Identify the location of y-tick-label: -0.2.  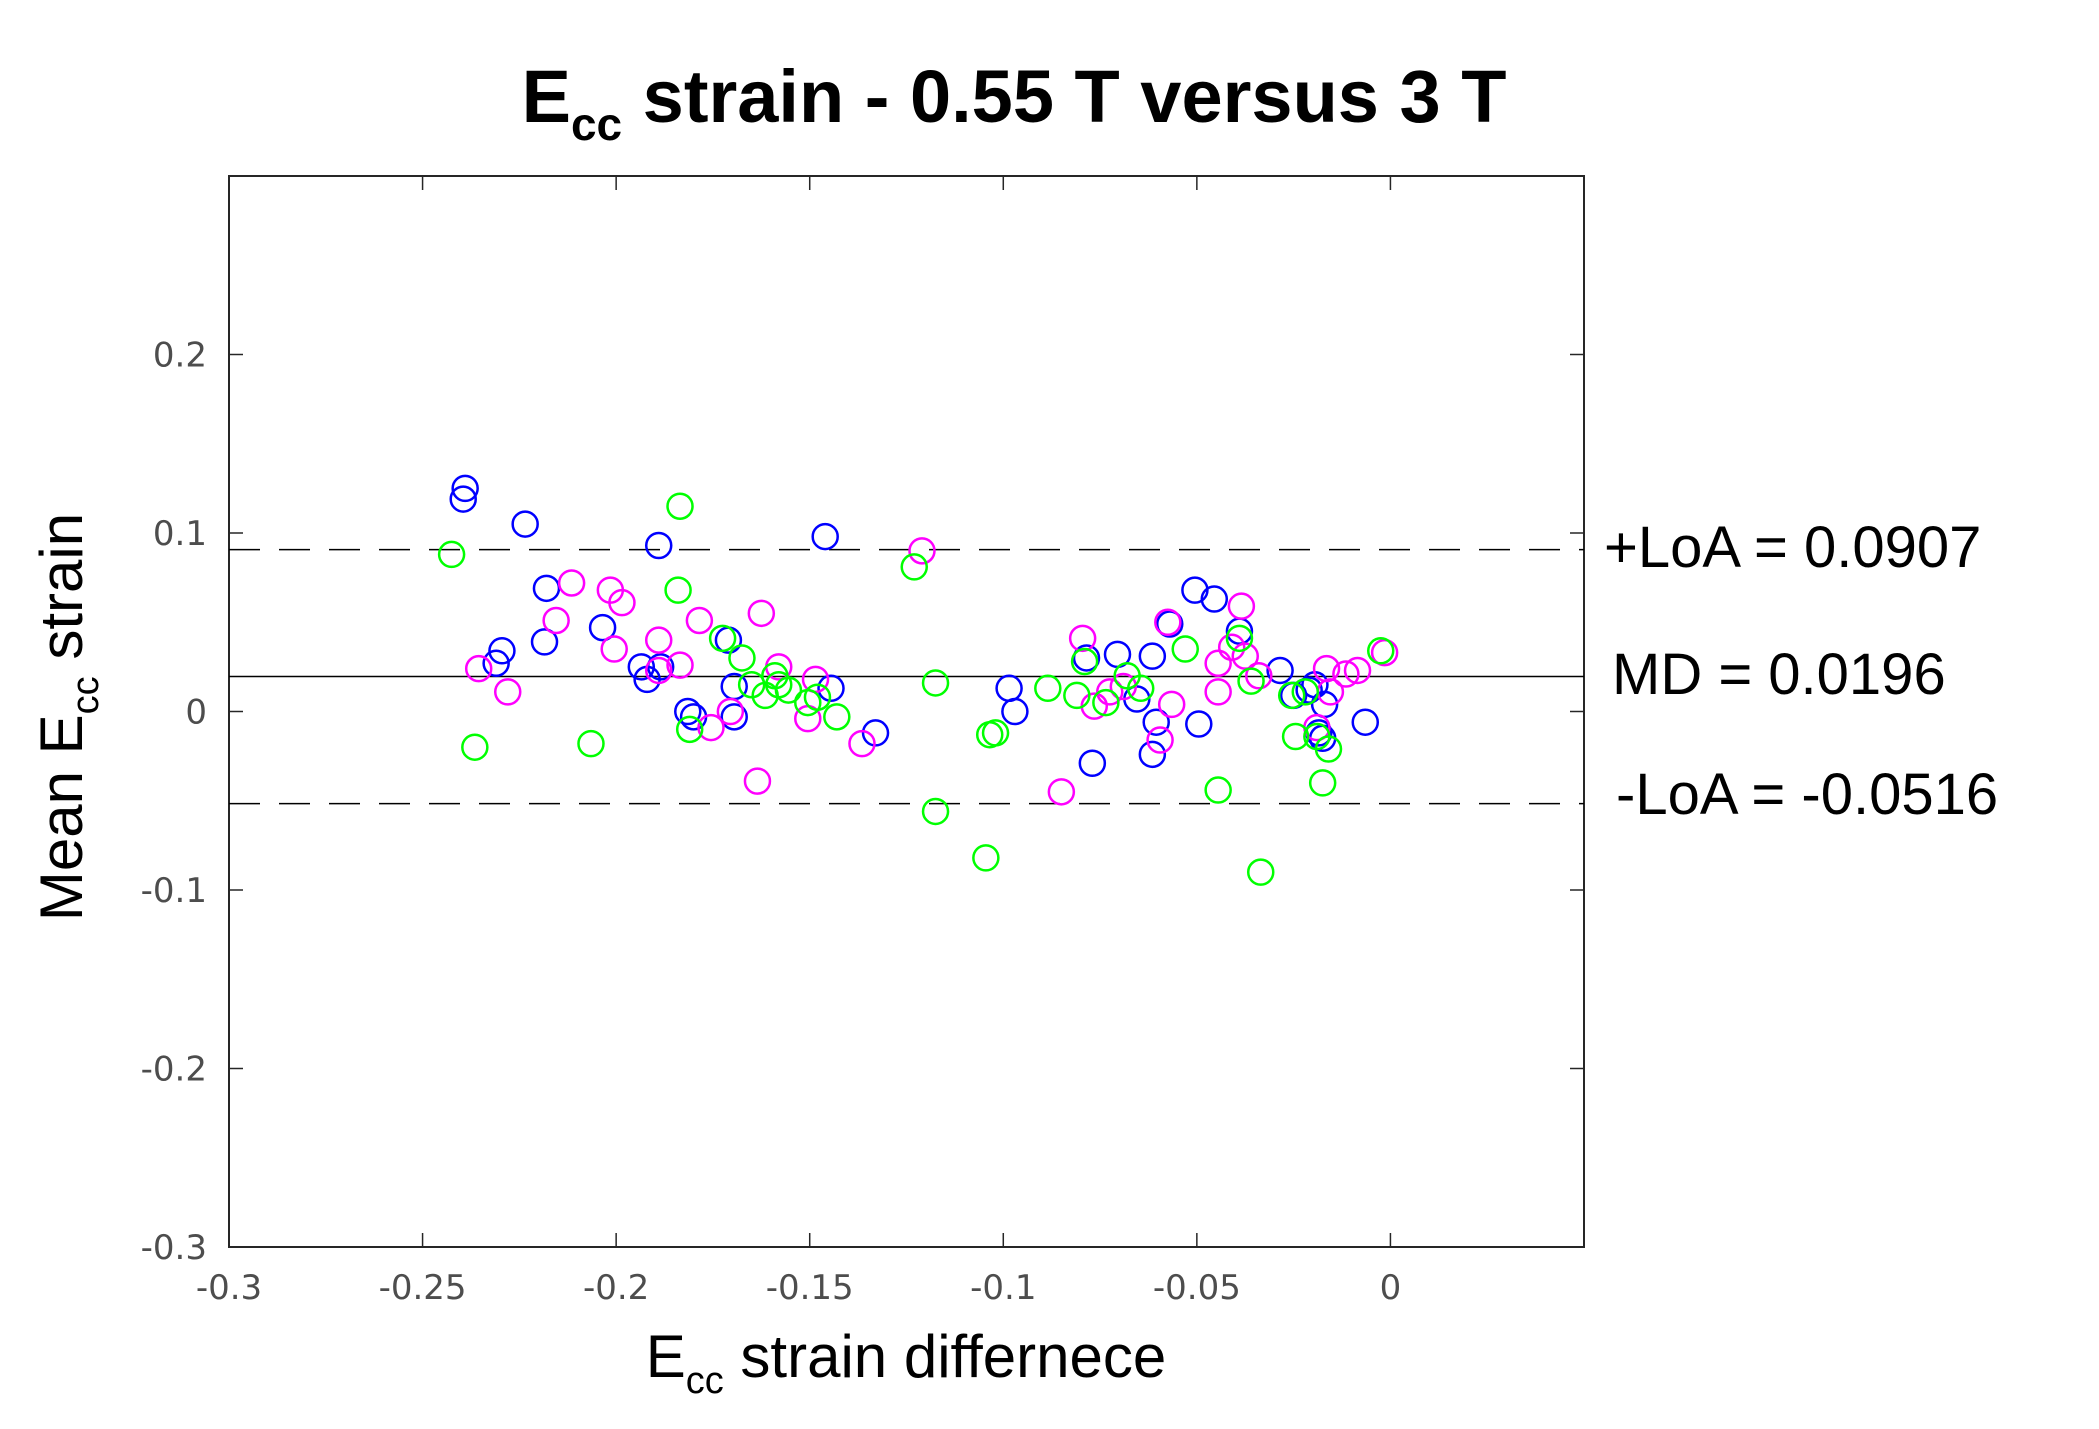
(174, 1070).